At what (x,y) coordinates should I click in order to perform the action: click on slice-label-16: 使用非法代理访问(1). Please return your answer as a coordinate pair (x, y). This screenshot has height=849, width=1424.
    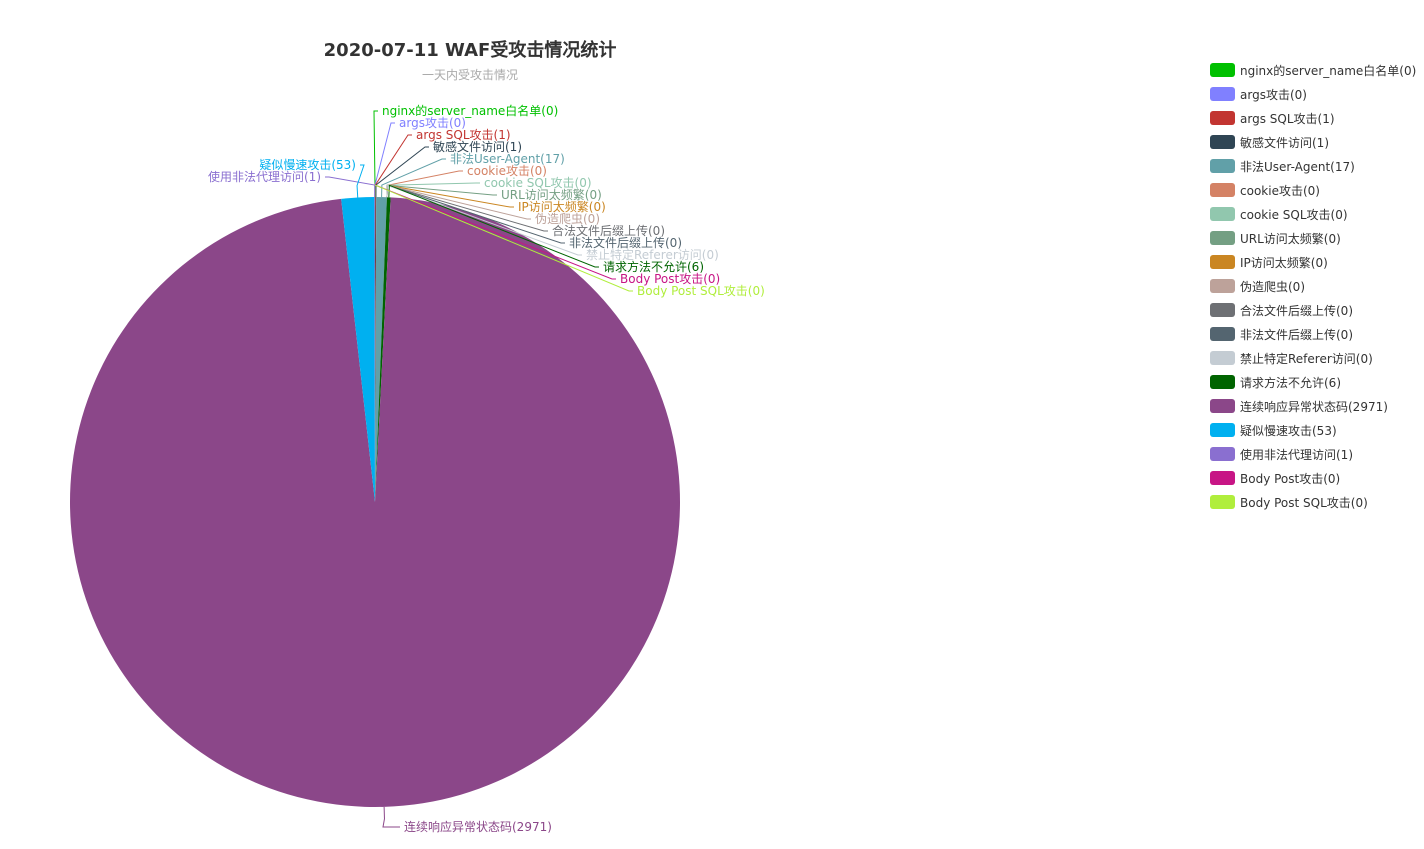
    Looking at the image, I should click on (264, 176).